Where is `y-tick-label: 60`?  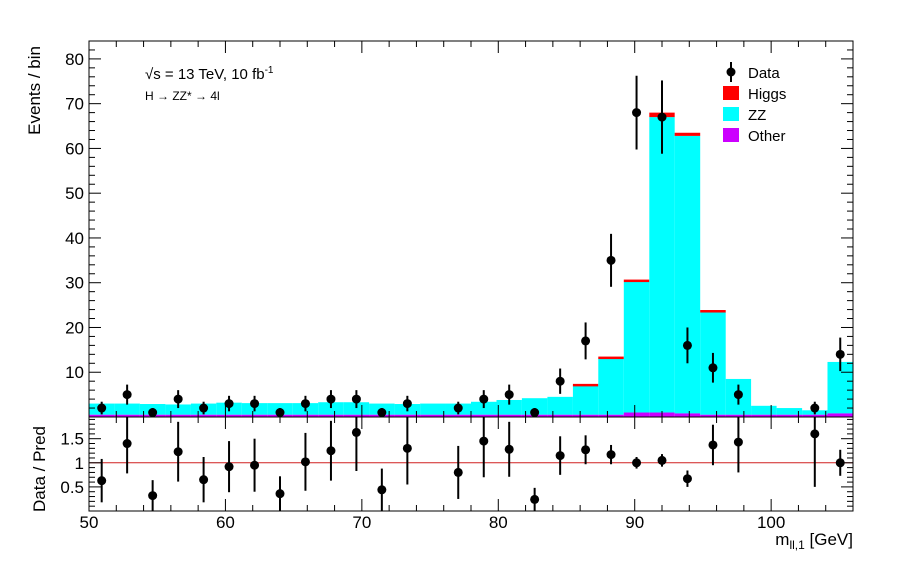 y-tick-label: 60 is located at coordinates (74, 148).